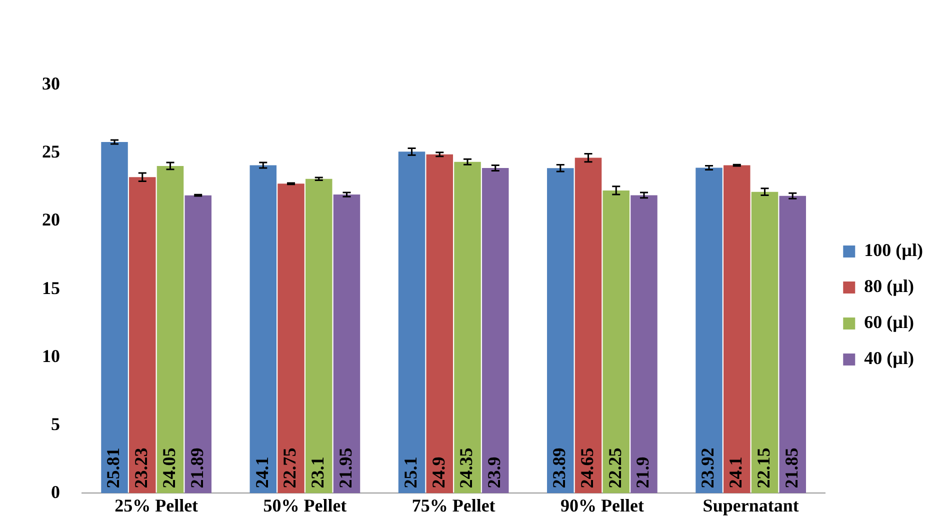  Describe the element at coordinates (141, 468) in the screenshot. I see `data-label: 23.23` at that location.